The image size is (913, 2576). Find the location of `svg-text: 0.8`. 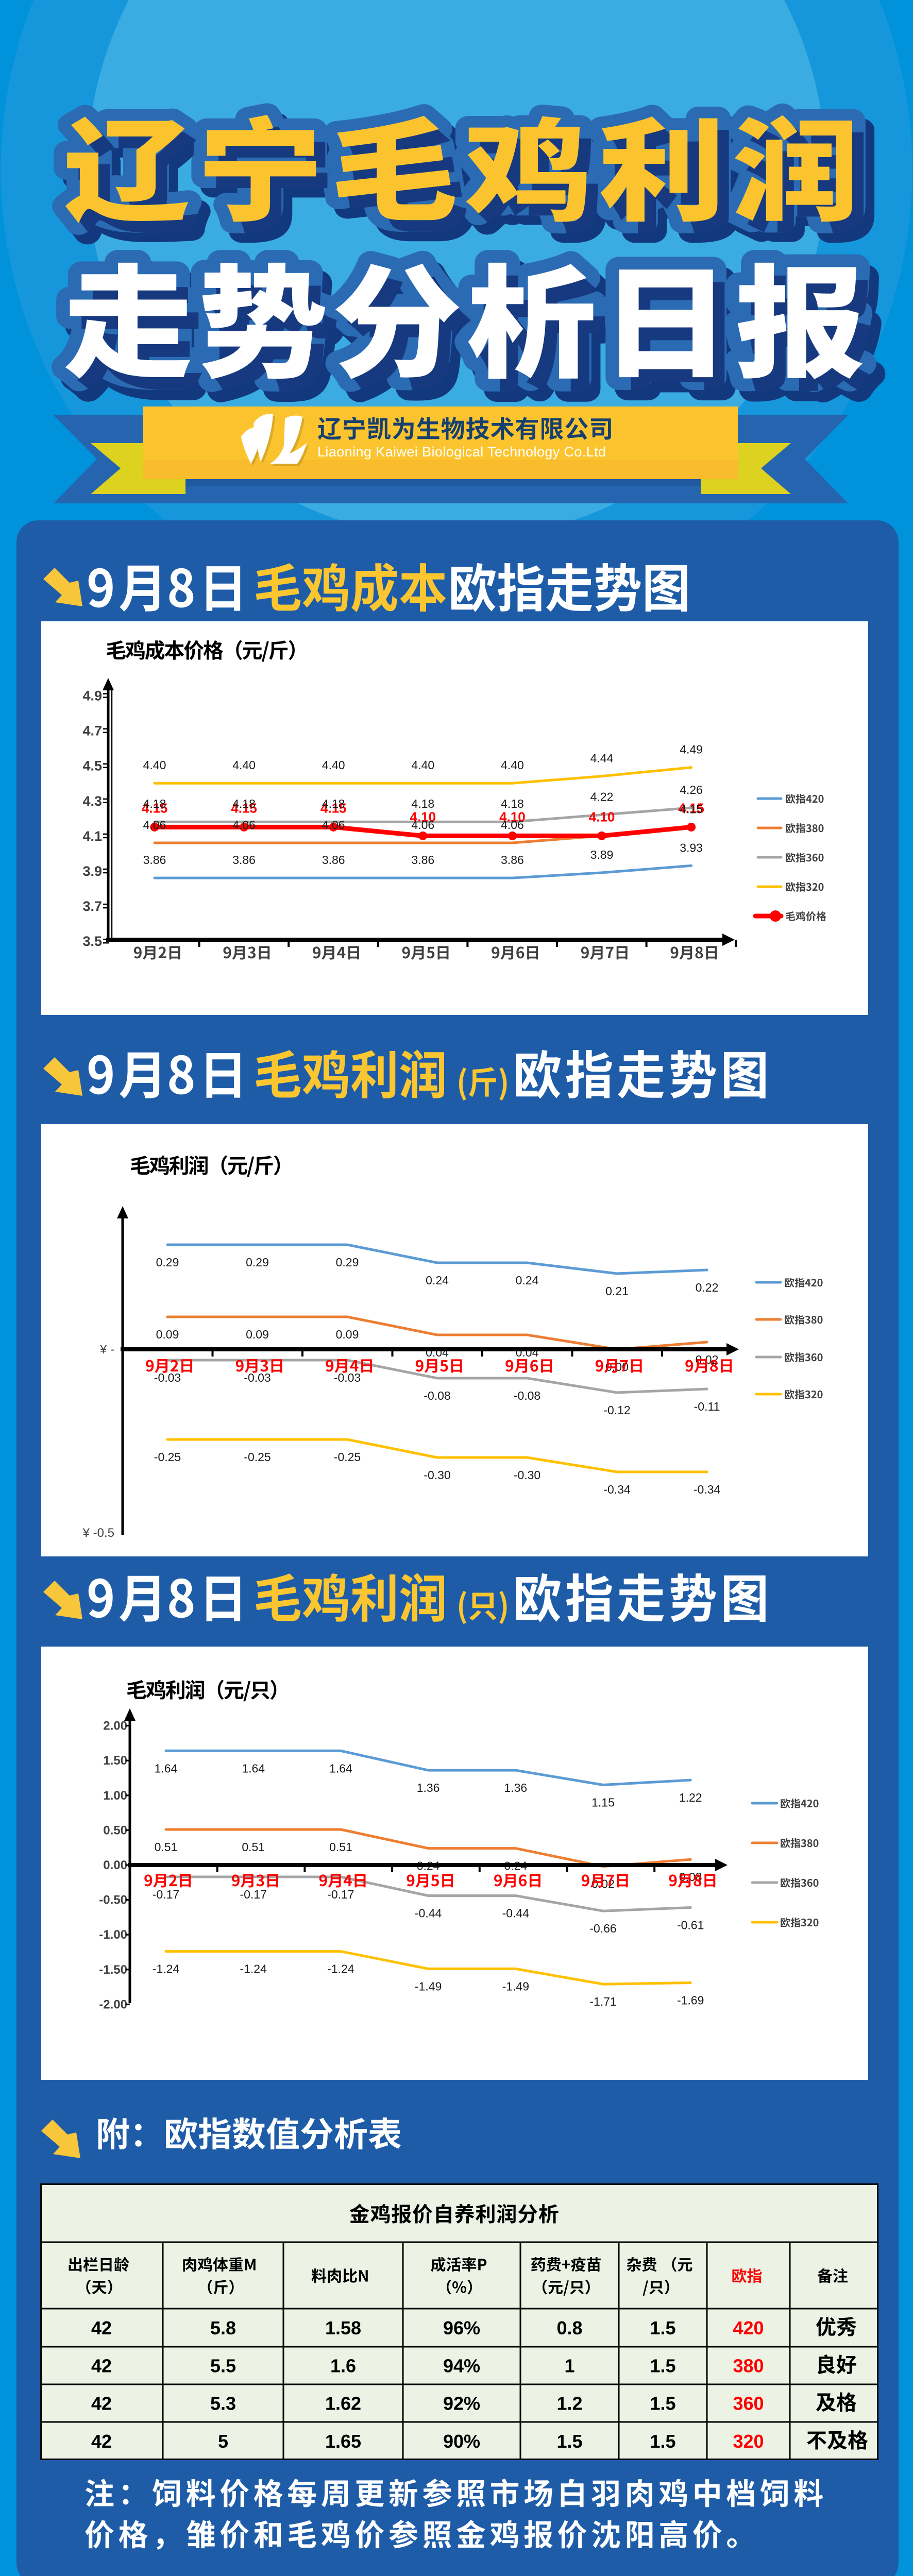

svg-text: 0.8 is located at coordinates (569, 2327).